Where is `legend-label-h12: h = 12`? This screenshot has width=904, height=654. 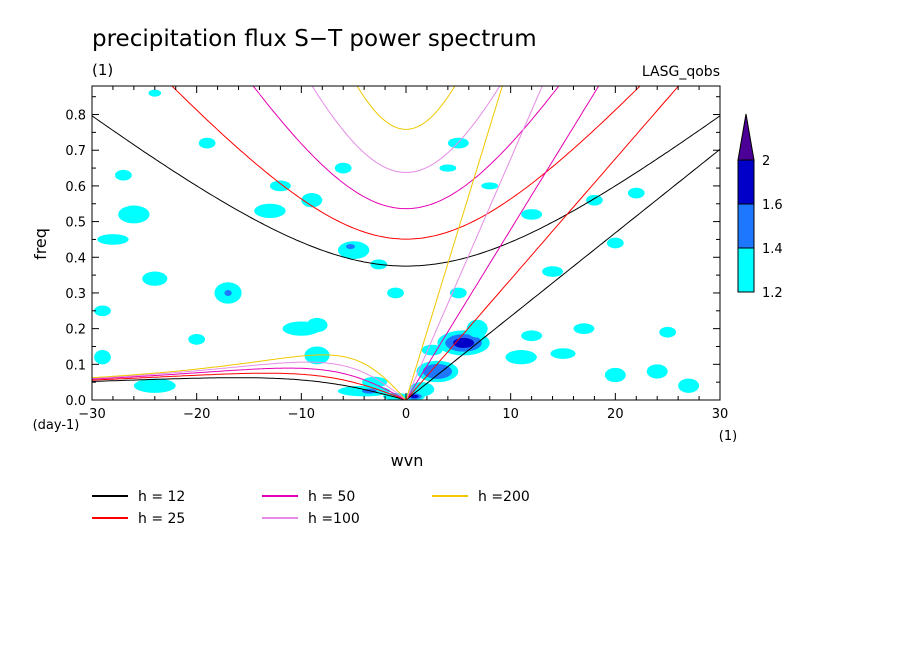
legend-label-h12: h = 12 is located at coordinates (161, 497).